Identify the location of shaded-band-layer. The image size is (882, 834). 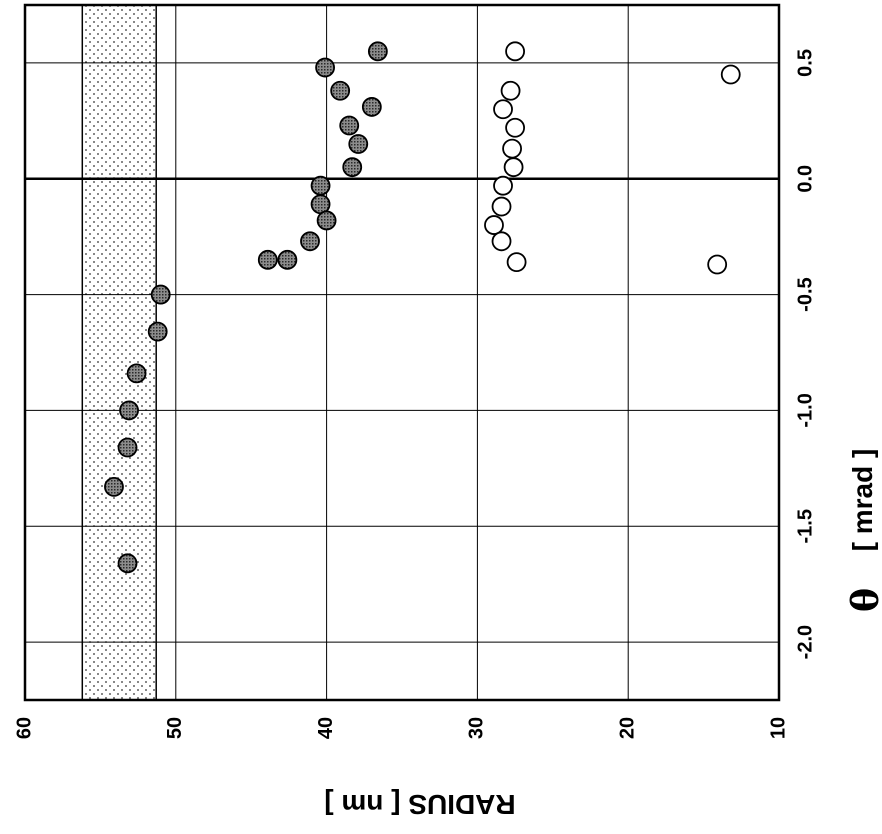
(119, 352).